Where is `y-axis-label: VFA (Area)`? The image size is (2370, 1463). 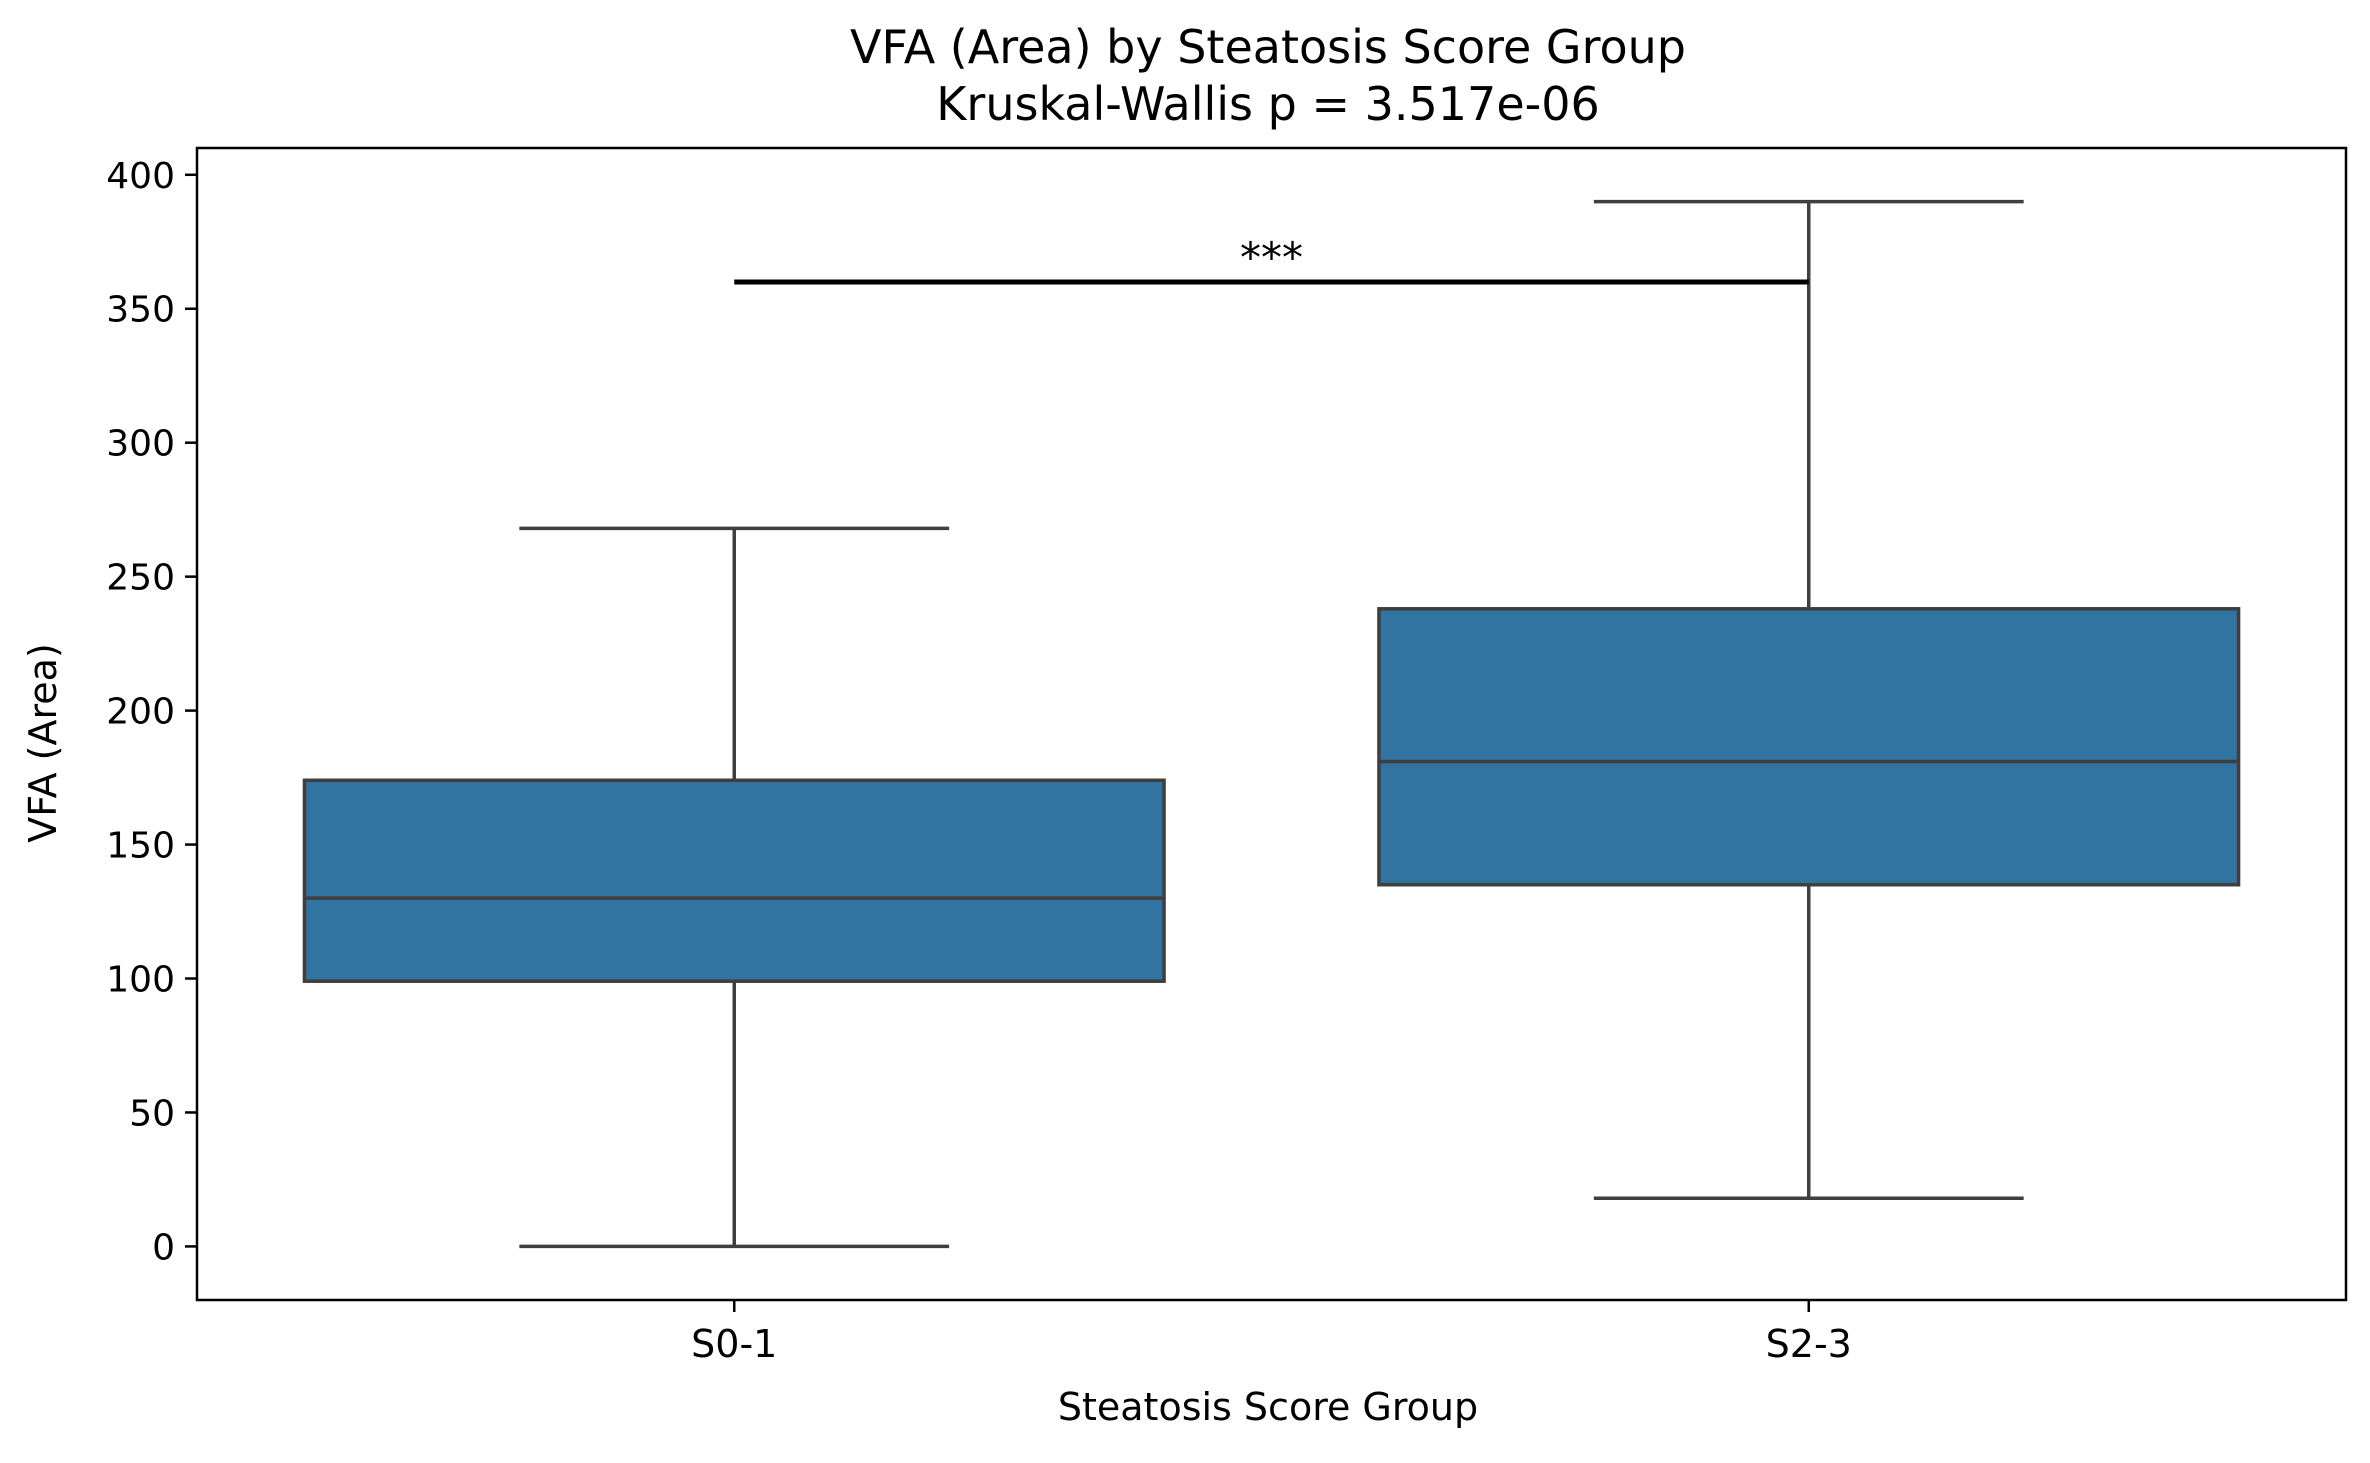 y-axis-label: VFA (Area) is located at coordinates (43, 743).